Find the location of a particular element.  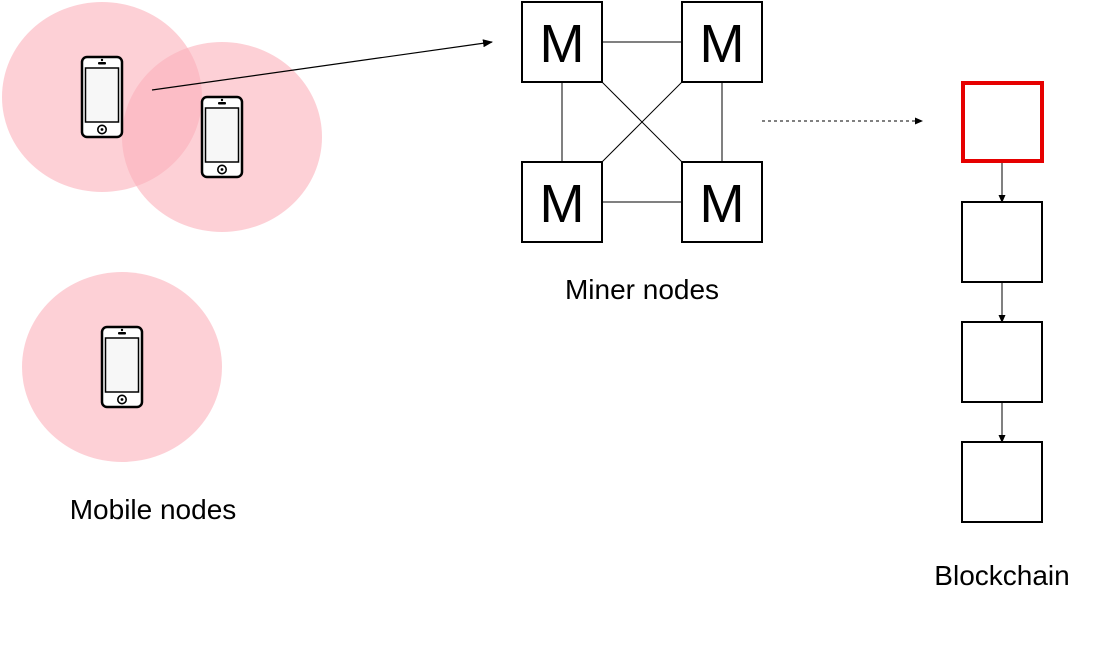

miner-nodes-label: Miner nodes is located at coordinates (642, 289).